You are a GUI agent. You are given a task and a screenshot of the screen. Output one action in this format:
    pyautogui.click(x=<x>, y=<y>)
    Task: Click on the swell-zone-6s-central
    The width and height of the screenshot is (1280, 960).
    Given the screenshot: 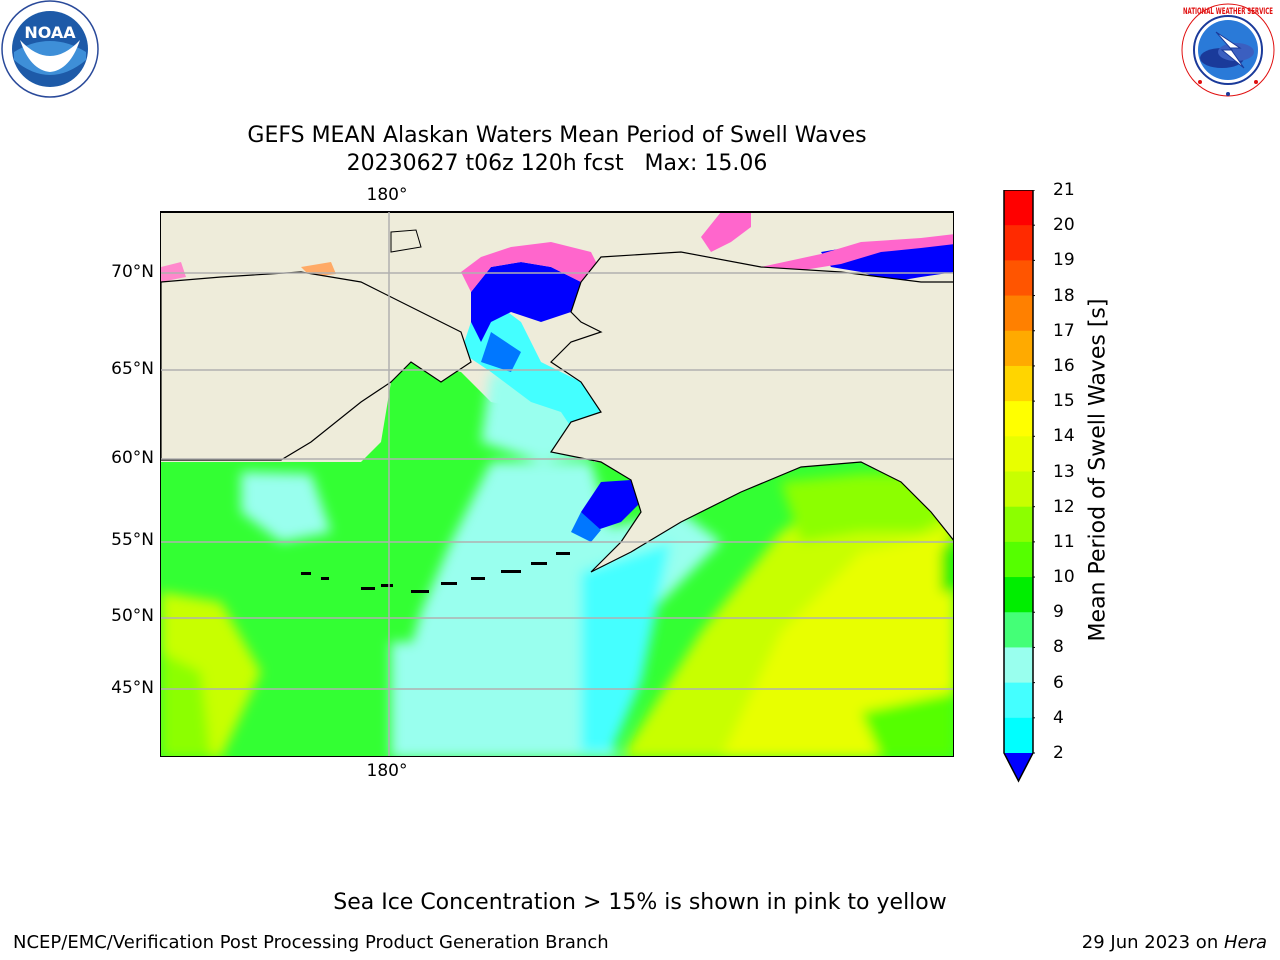 What is the action you would take?
    pyautogui.click(x=626, y=647)
    